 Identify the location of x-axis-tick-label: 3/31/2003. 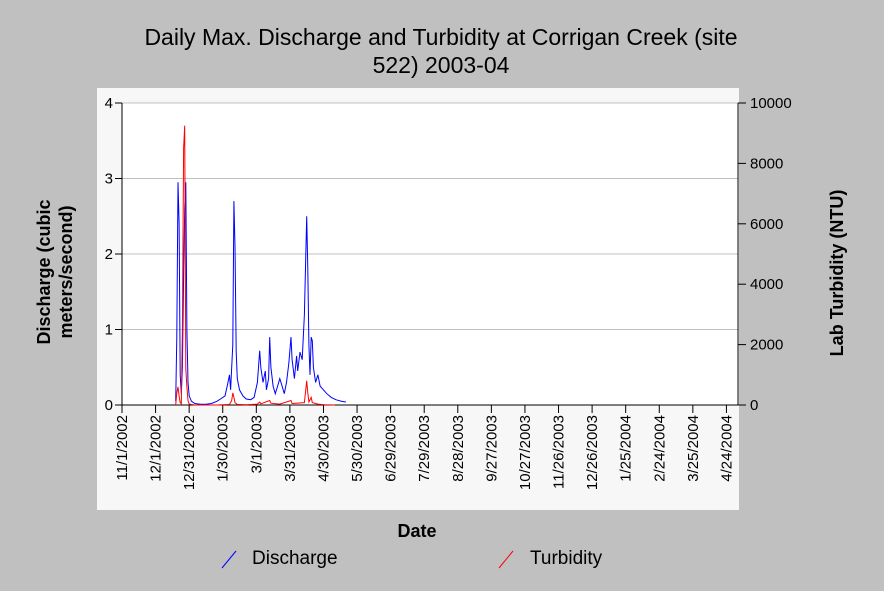
(290, 448).